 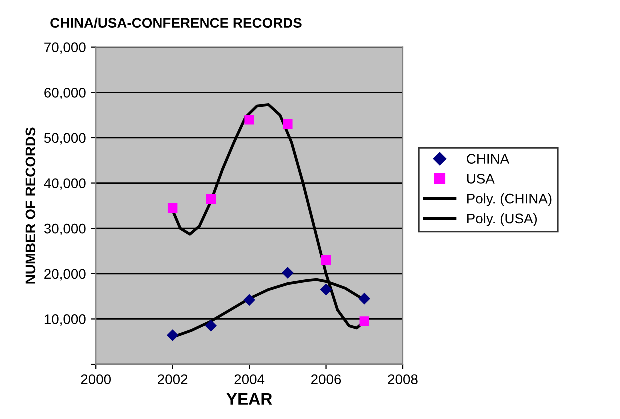 I want to click on x-tick-label: 2008, so click(x=403, y=379).